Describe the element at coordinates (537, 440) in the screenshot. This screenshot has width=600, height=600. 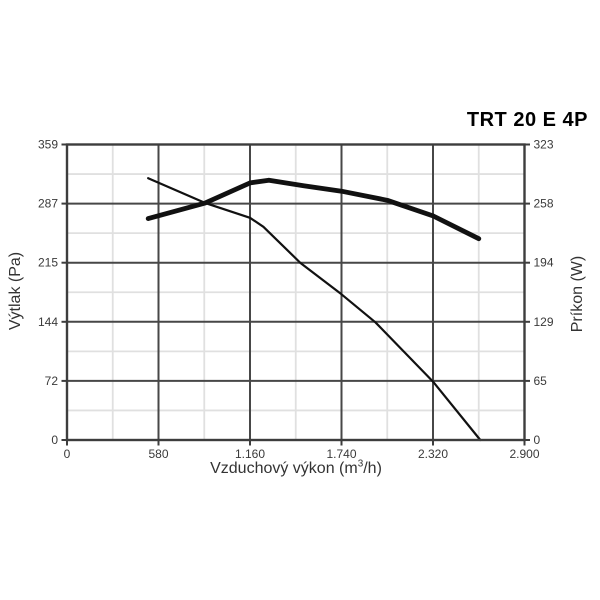
I see `y-right-tick-label: 0` at that location.